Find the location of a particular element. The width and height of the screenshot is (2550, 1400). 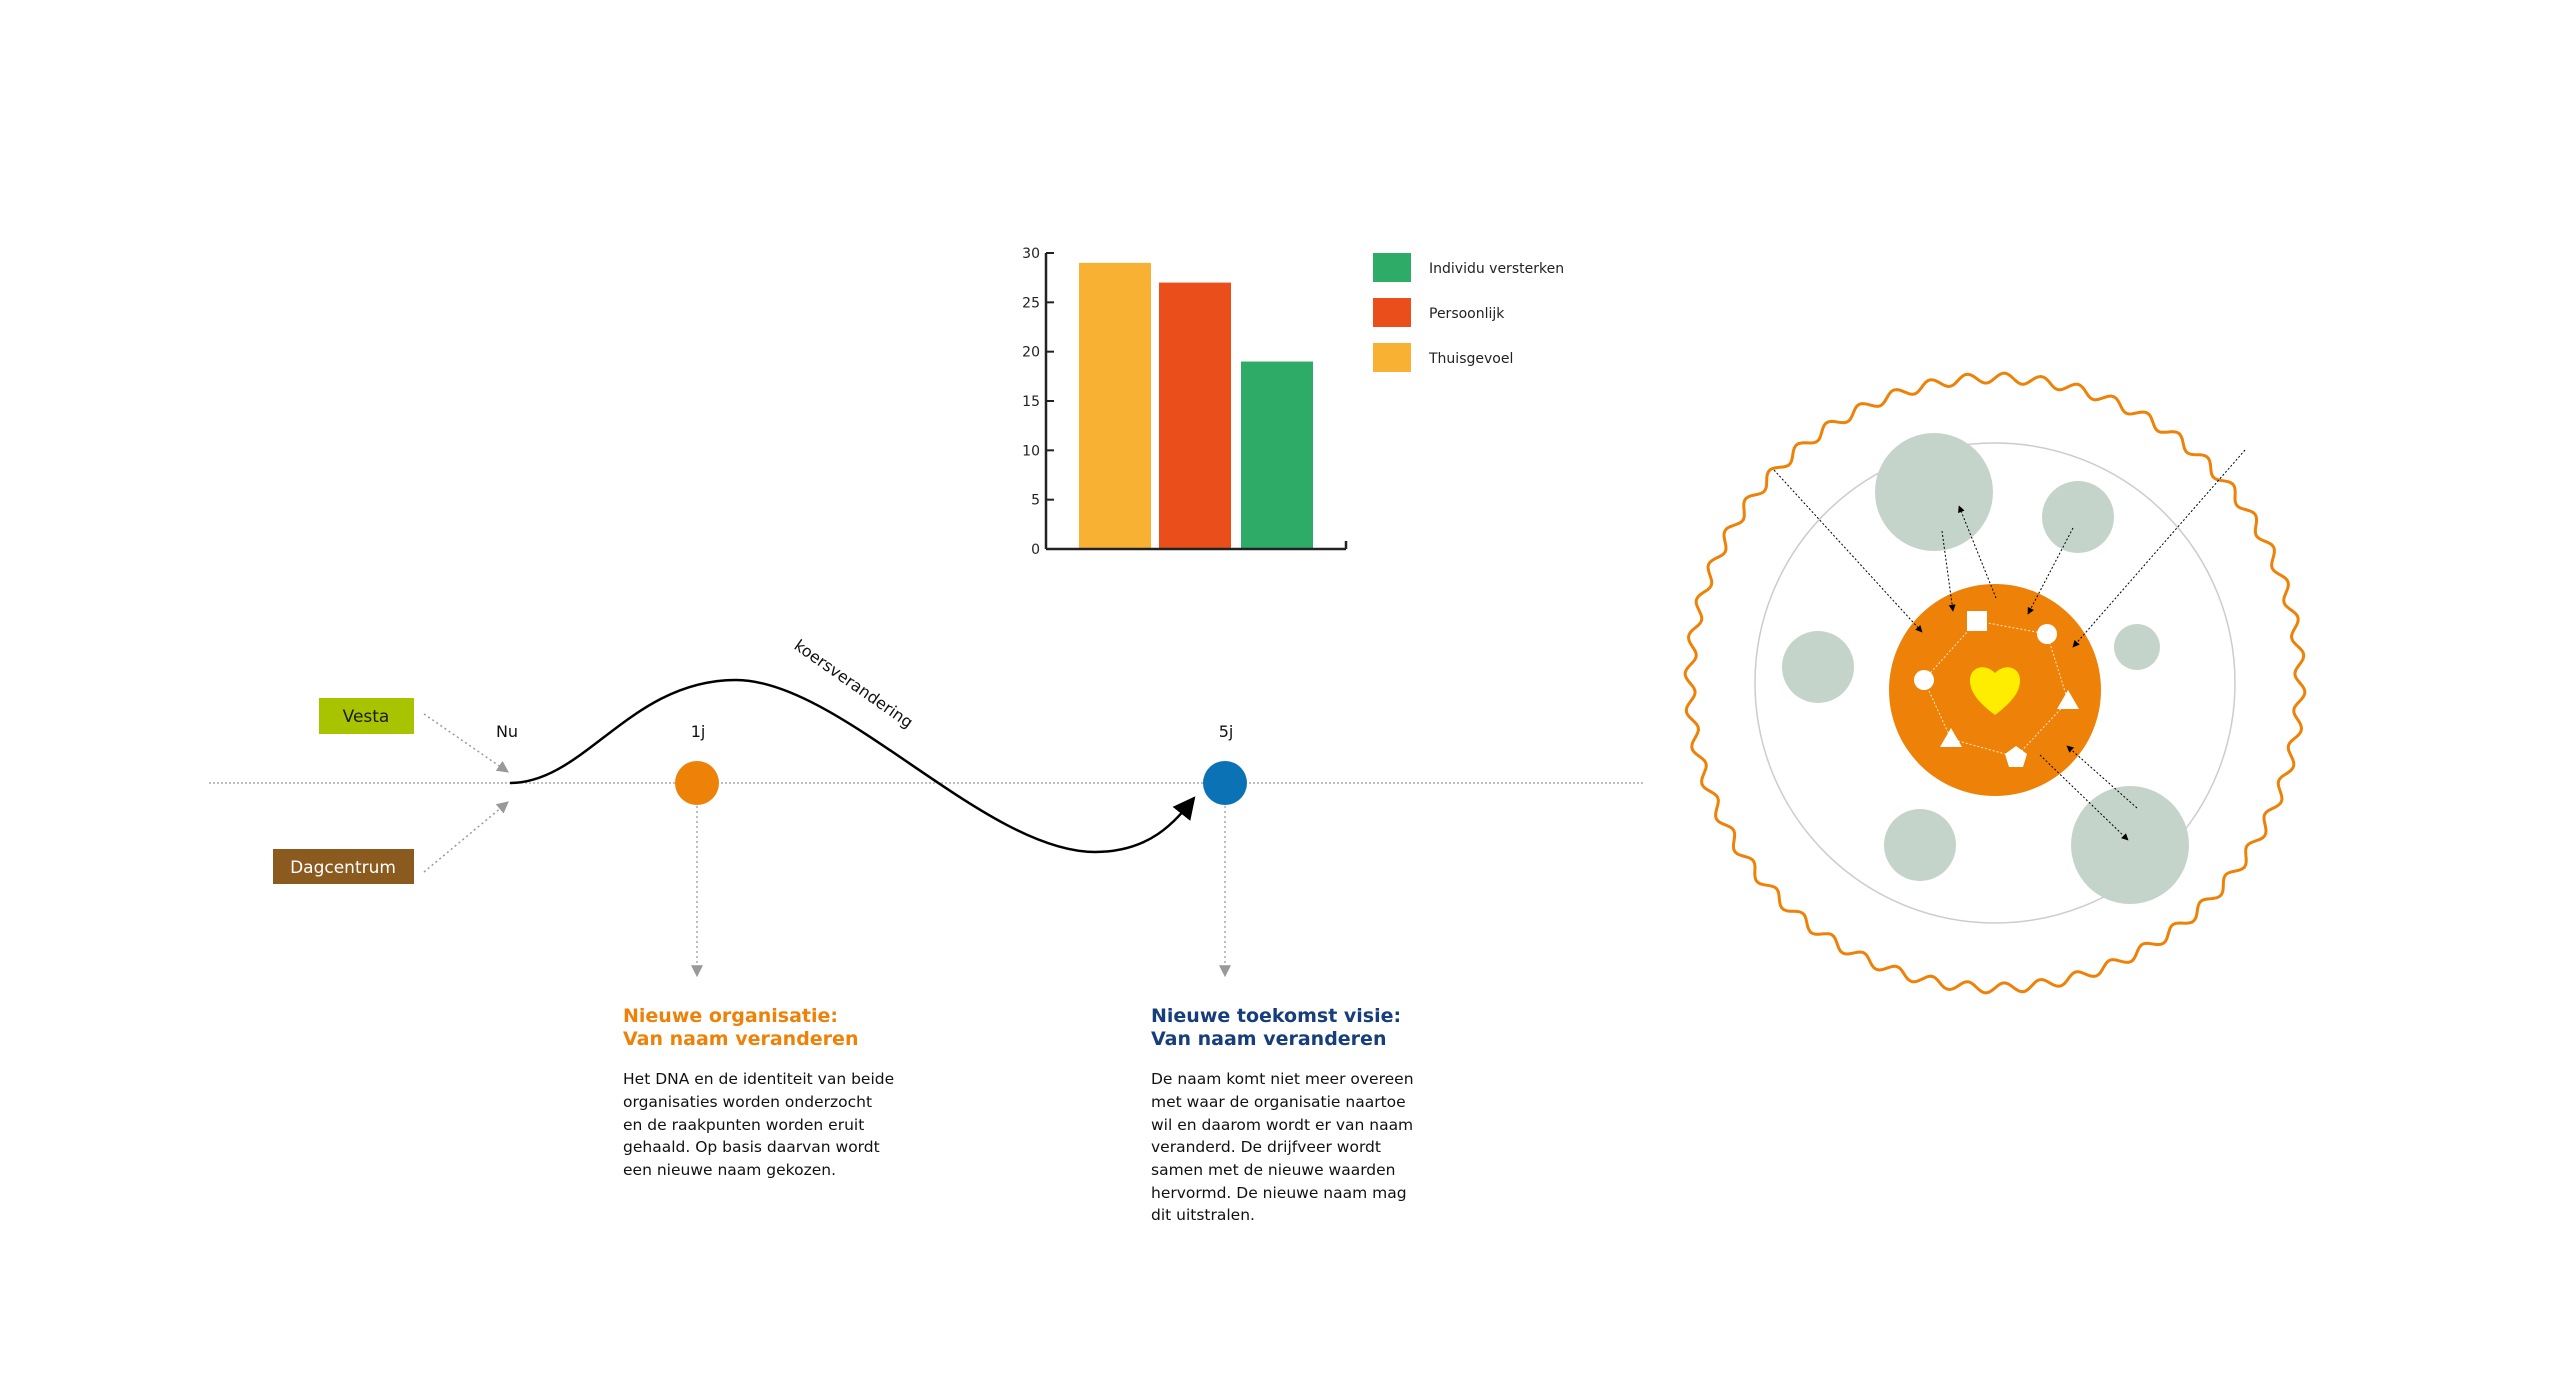

milestone-body-line: organisaties worden onderzocht is located at coordinates (747, 1102).